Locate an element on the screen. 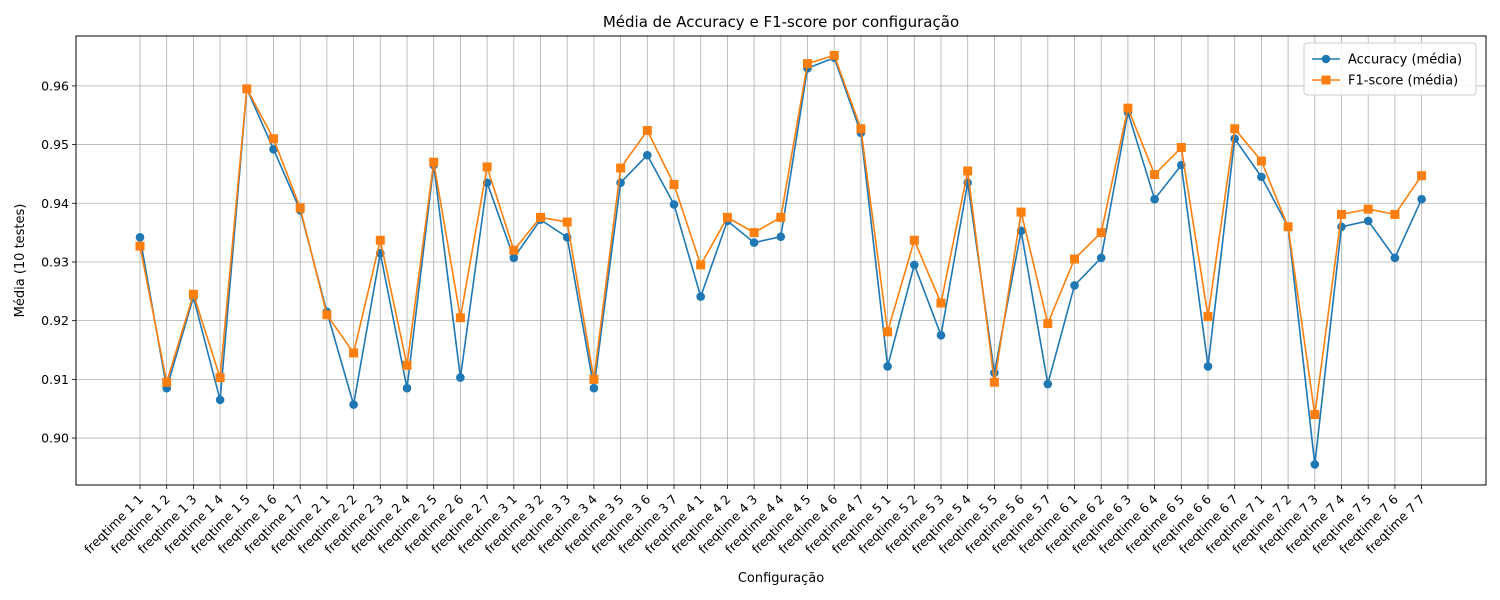  legend-box is located at coordinates (1390, 69).